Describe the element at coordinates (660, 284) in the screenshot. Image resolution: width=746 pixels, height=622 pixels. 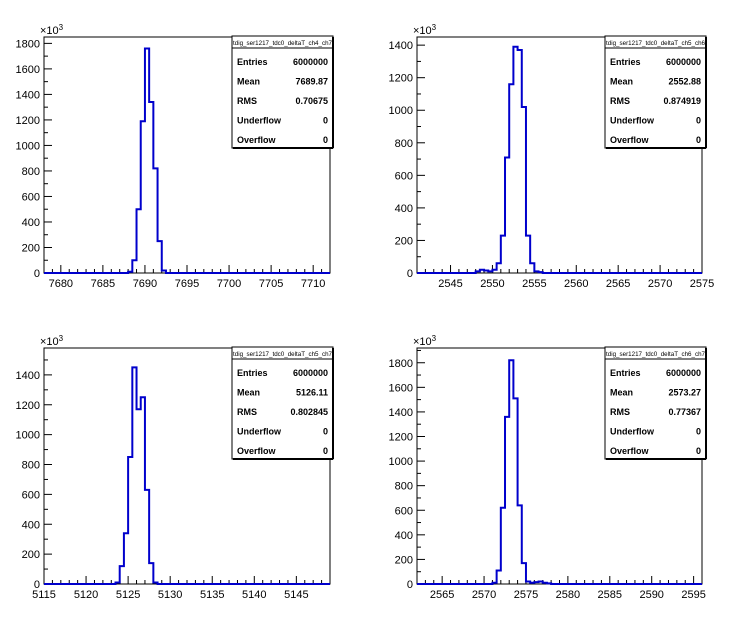
I see `x-tick-label: 2570` at that location.